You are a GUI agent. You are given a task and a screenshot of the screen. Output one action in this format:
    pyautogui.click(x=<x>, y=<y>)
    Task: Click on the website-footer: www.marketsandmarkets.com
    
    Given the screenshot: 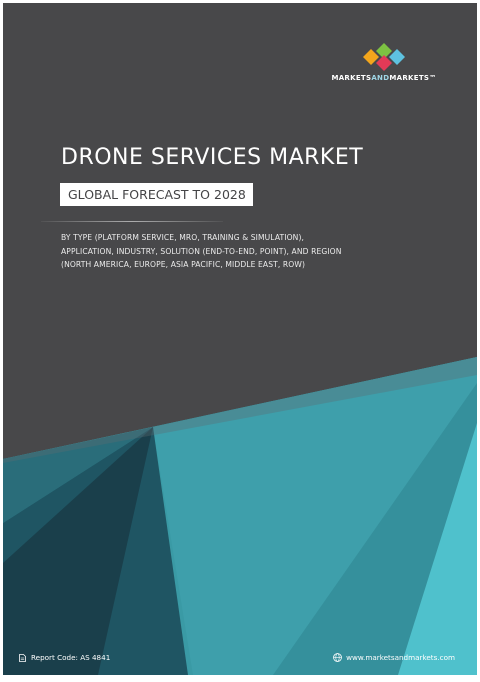 What is the action you would take?
    pyautogui.click(x=394, y=657)
    